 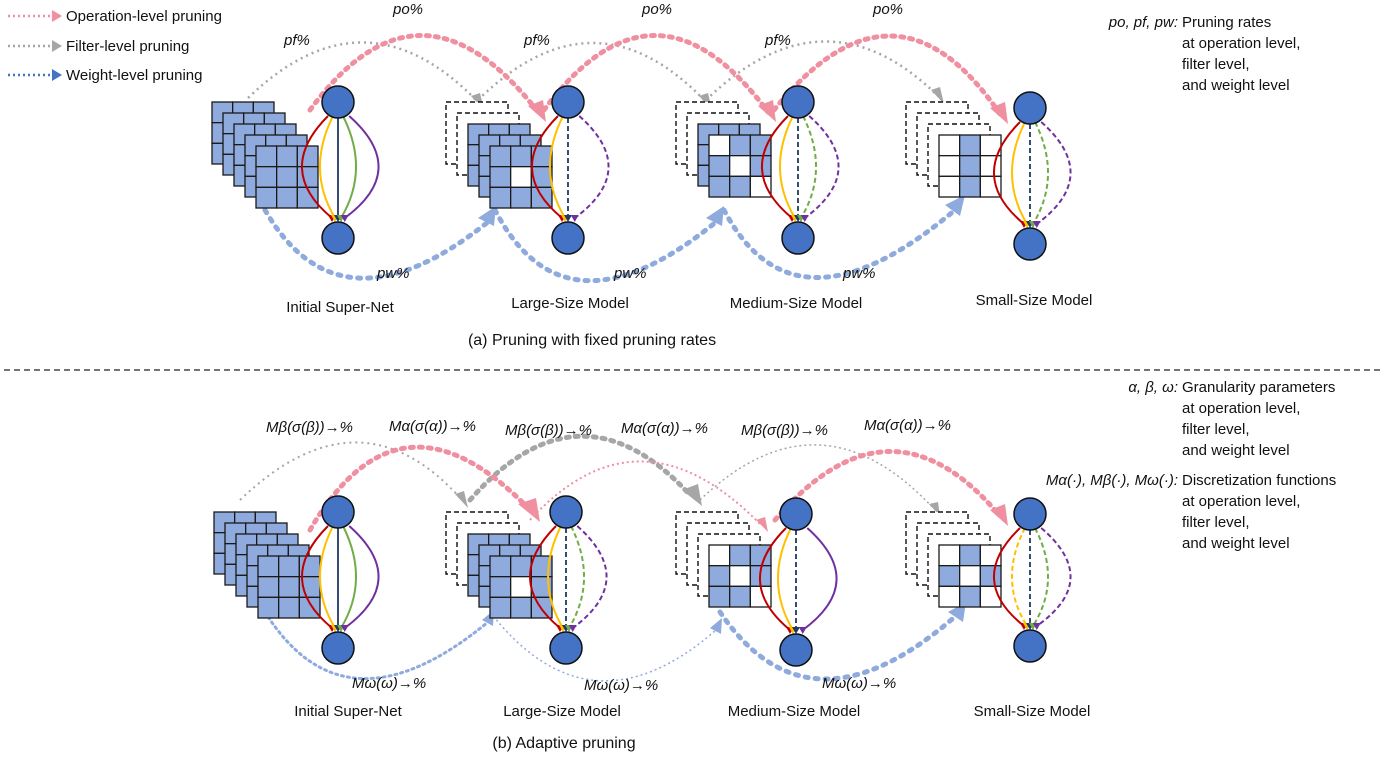 I want to click on legend-label-weight: Weight-level pruning, so click(x=134, y=75).